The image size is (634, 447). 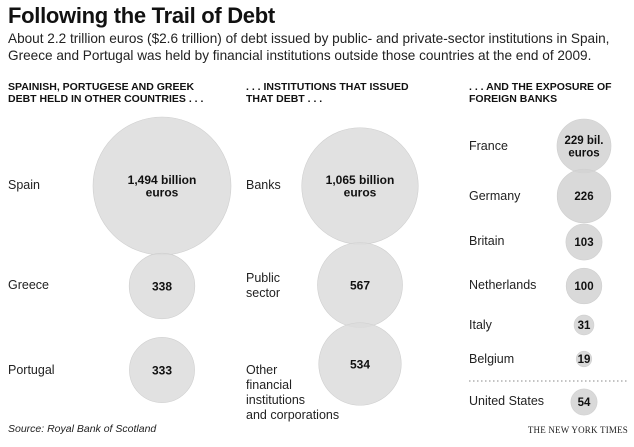 I want to click on column-3-header: . . . AND THE EXPOSURE OF FOREIGN BANKS, so click(x=540, y=93).